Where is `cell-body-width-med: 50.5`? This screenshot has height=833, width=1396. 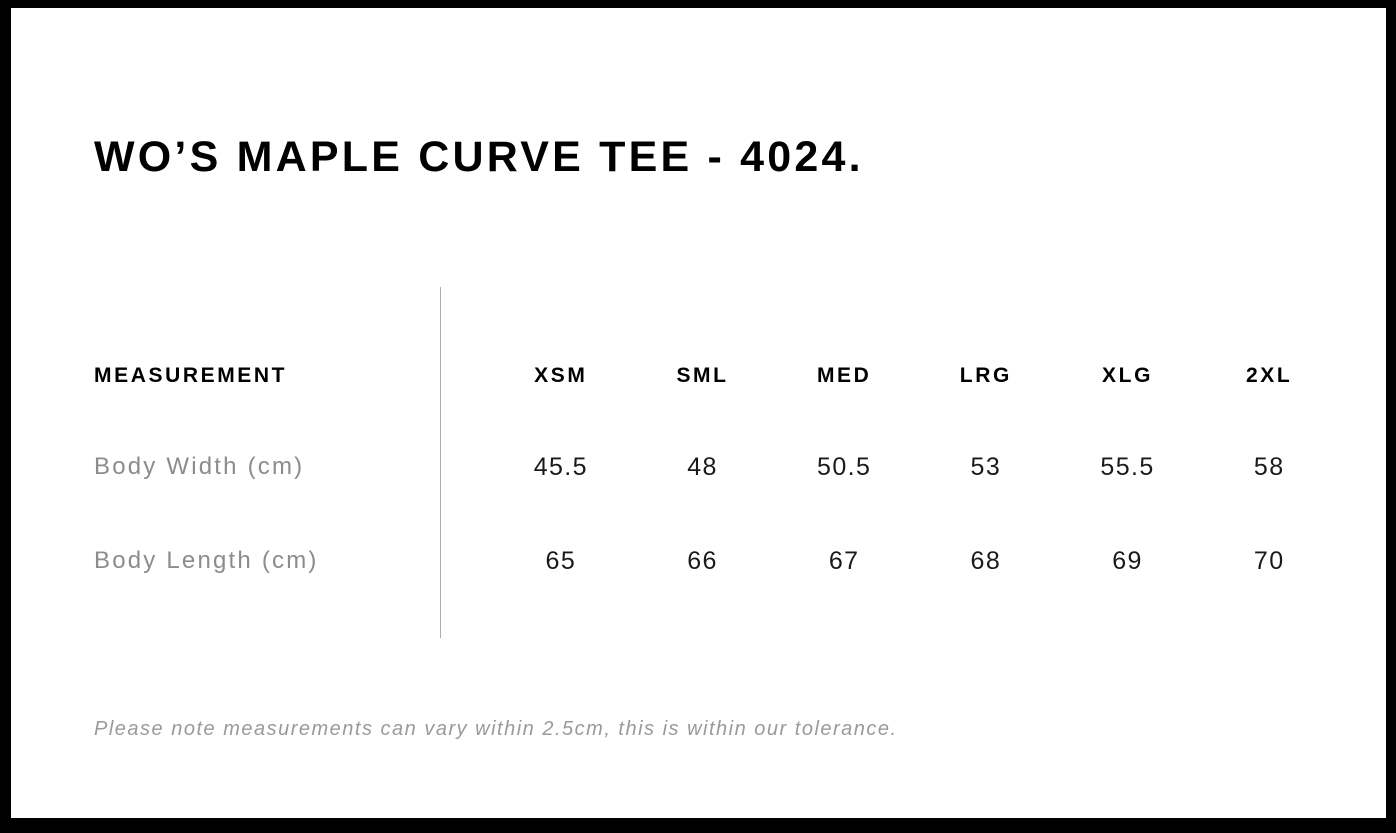
cell-body-width-med: 50.5 is located at coordinates (844, 466).